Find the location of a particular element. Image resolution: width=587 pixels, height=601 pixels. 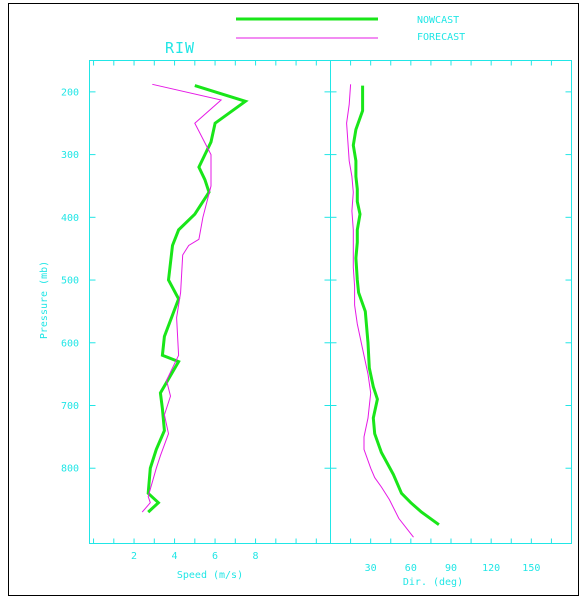

speed-tick-label: 2 is located at coordinates (134, 556).